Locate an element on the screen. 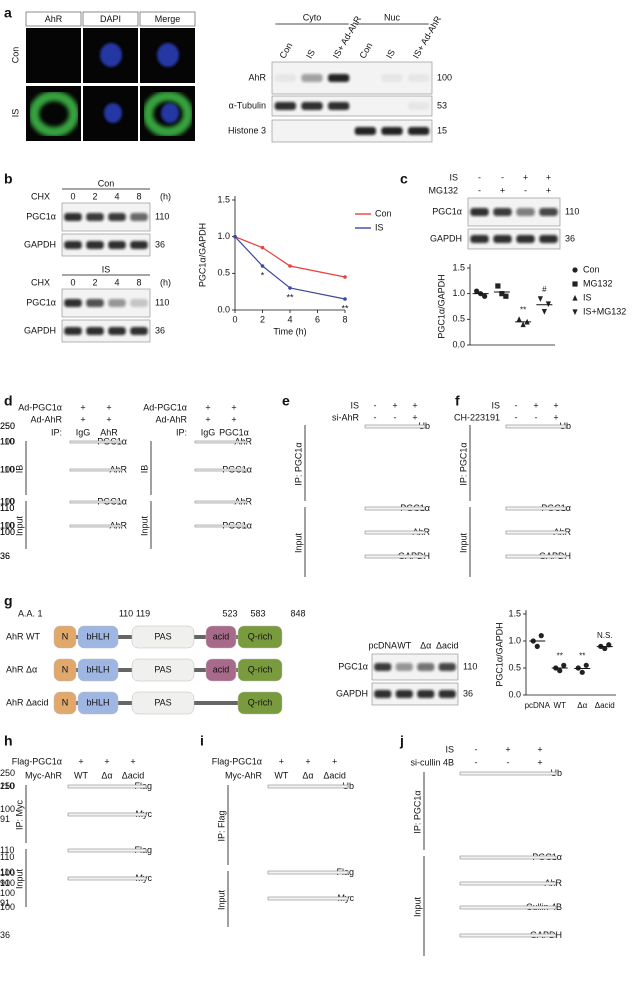  panel-label: d is located at coordinates (8, 401).